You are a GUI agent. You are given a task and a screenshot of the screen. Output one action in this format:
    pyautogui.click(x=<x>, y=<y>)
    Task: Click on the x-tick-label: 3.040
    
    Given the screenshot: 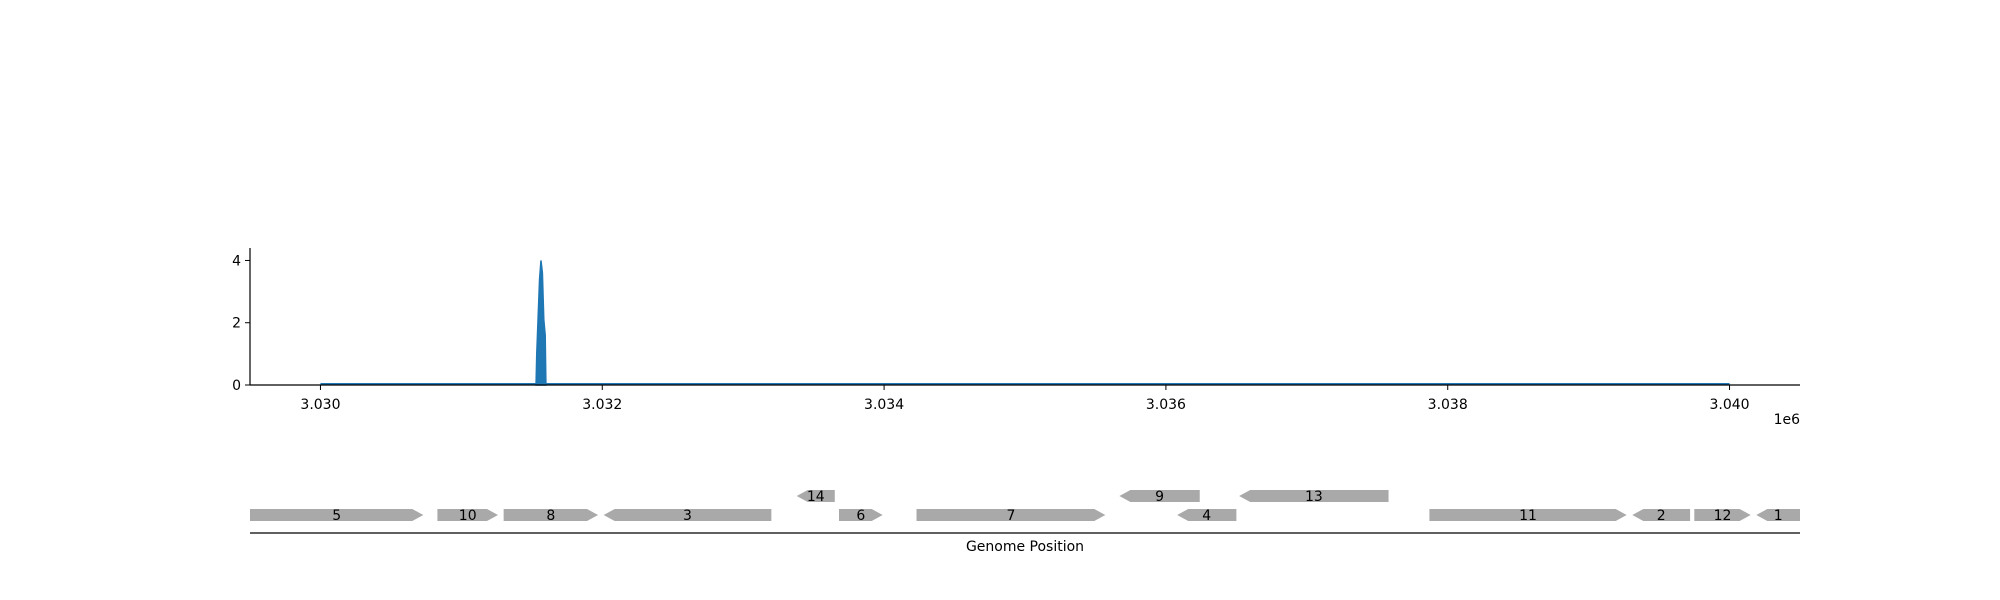 What is the action you would take?
    pyautogui.click(x=1729, y=405)
    